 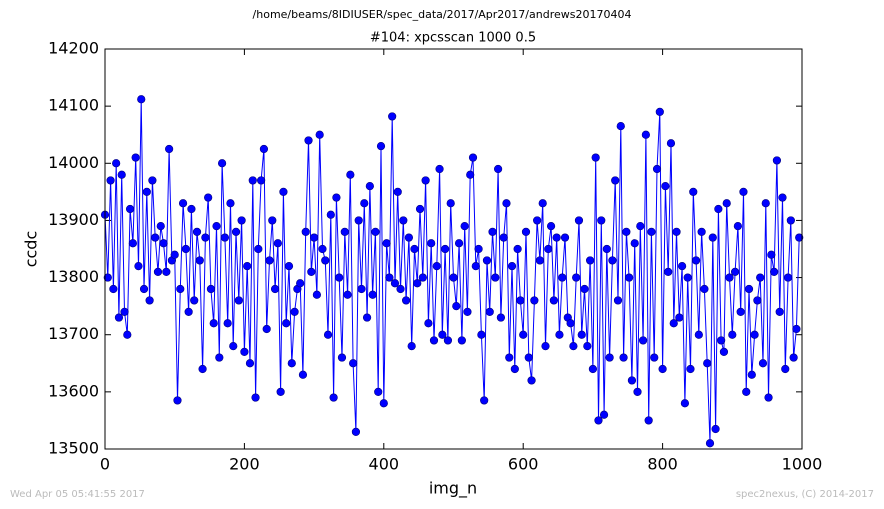 What do you see at coordinates (77, 494) in the screenshot?
I see `footer-left: Wed Apr 05 05:41:55 2017` at bounding box center [77, 494].